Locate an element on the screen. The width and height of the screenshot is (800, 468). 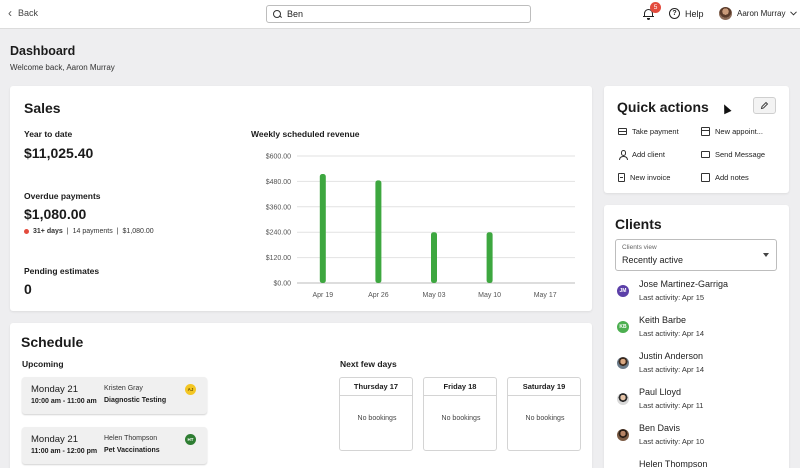
back-button: ‹ Back is located at coordinates (23, 13).